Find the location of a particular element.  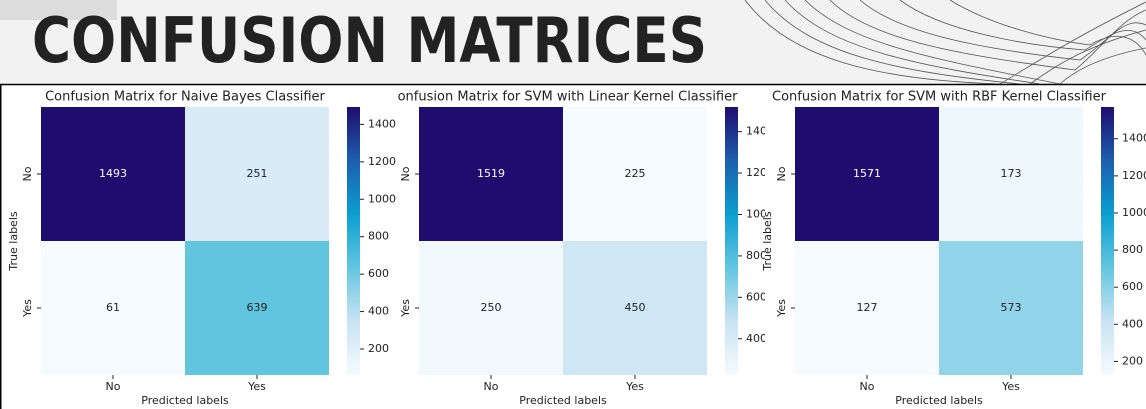

cell-label: 1493 is located at coordinates (113, 173).